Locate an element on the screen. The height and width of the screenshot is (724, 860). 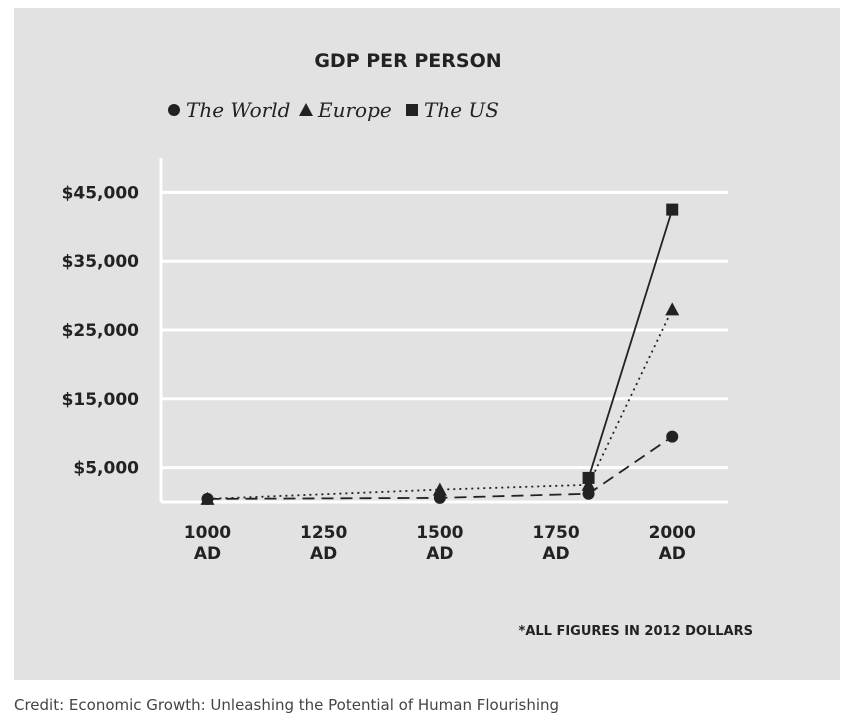
legend-marker-the-world is located at coordinates (174, 110).